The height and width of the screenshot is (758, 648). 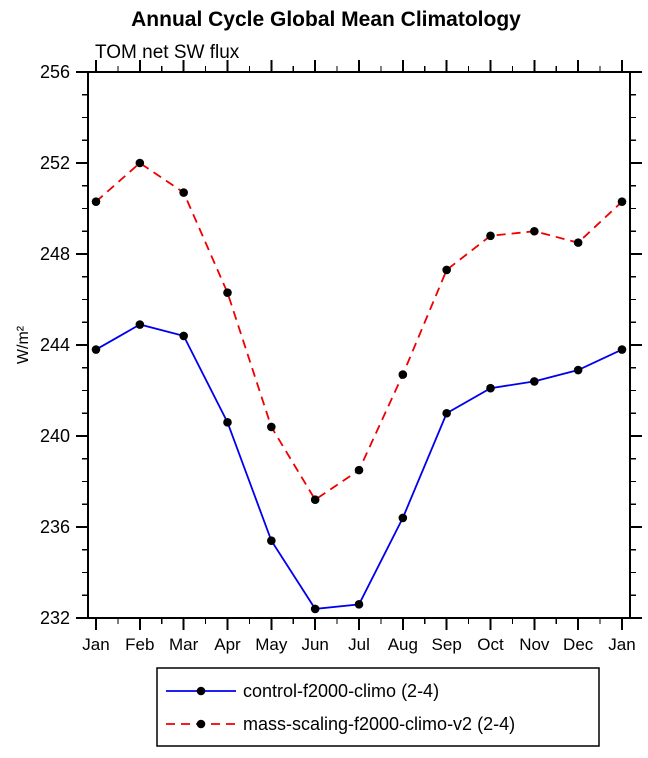 I want to click on legend-label-mass-scaling: mass-scaling-f2000-climo-v2 (2-4), so click(x=379, y=724).